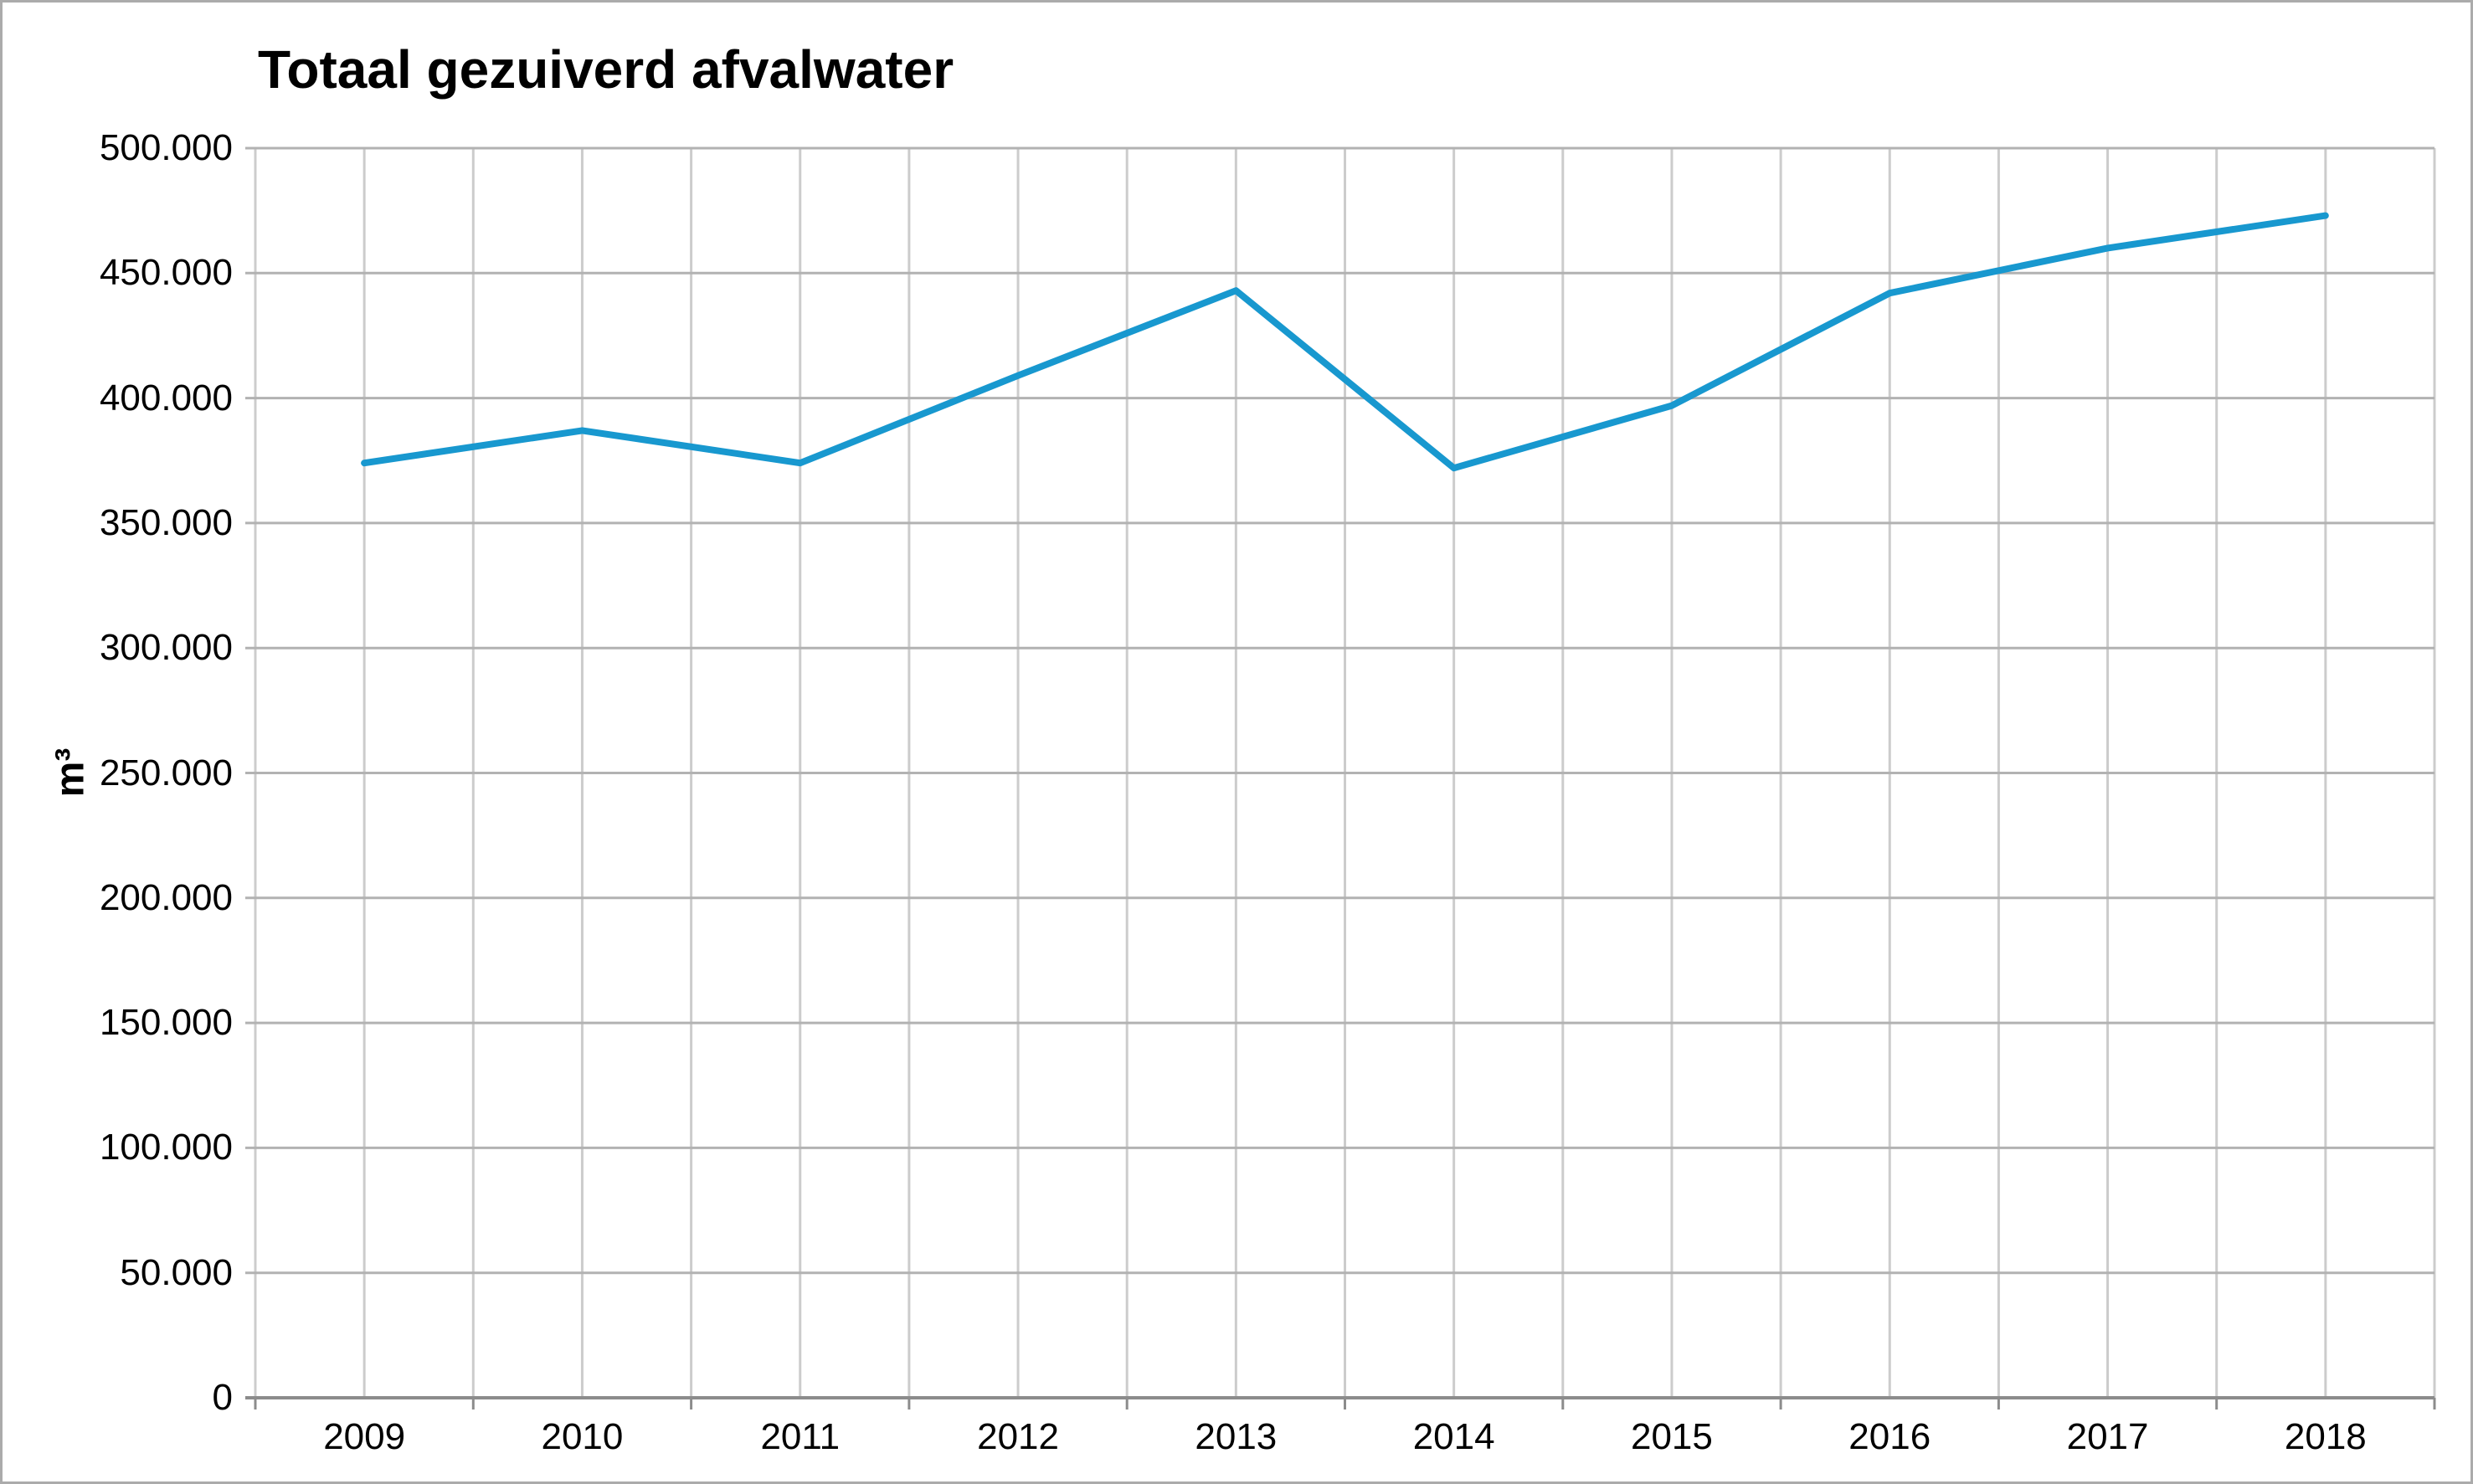 The height and width of the screenshot is (1484, 2473). Describe the element at coordinates (166, 522) in the screenshot. I see `y-tick-label: 350.000` at that location.